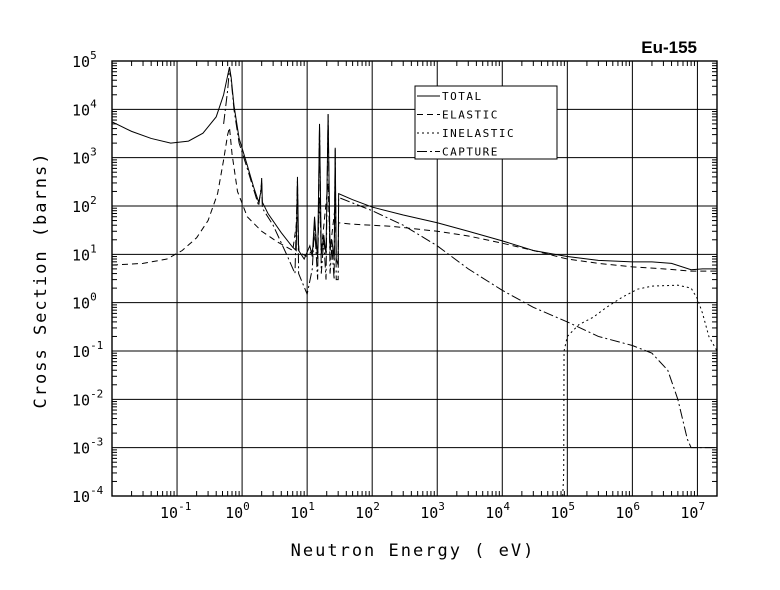 This screenshot has width=780, height=590. What do you see at coordinates (470, 115) in the screenshot?
I see `legend-label-elastic: ELASTIC` at bounding box center [470, 115].